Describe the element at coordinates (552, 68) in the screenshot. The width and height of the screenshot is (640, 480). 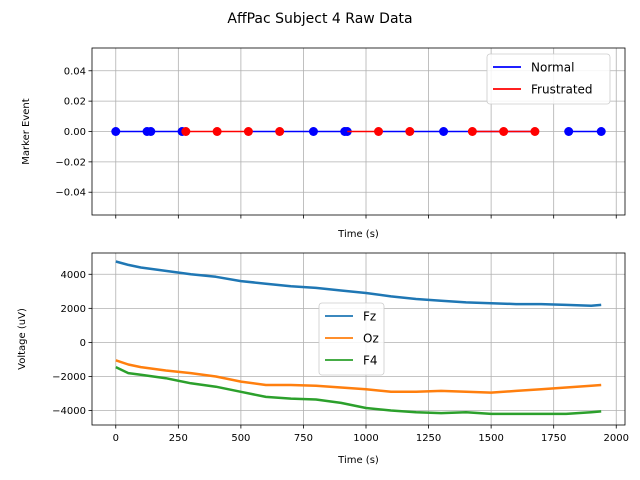
I see `legend-label-normal: Normal` at that location.